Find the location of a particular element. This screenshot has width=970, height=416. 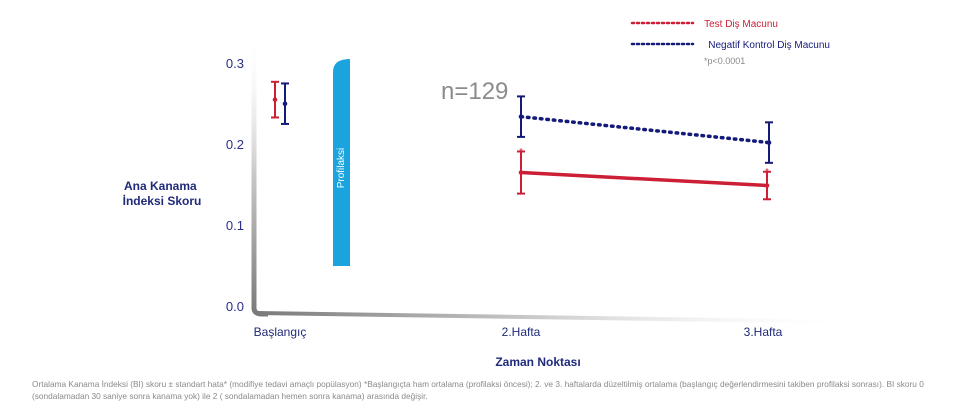

y-axis-title: Ana Kanama İndeksi Skoru is located at coordinates (162, 193).